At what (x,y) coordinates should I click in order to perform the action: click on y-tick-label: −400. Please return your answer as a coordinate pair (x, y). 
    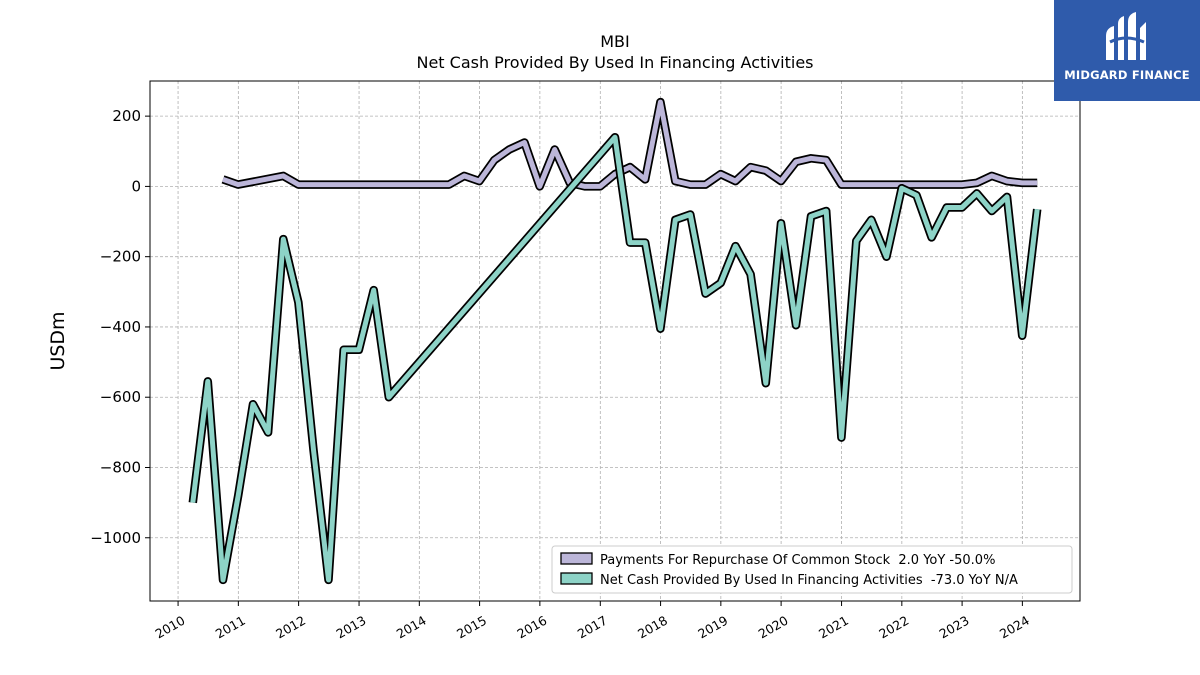
    Looking at the image, I should click on (120, 327).